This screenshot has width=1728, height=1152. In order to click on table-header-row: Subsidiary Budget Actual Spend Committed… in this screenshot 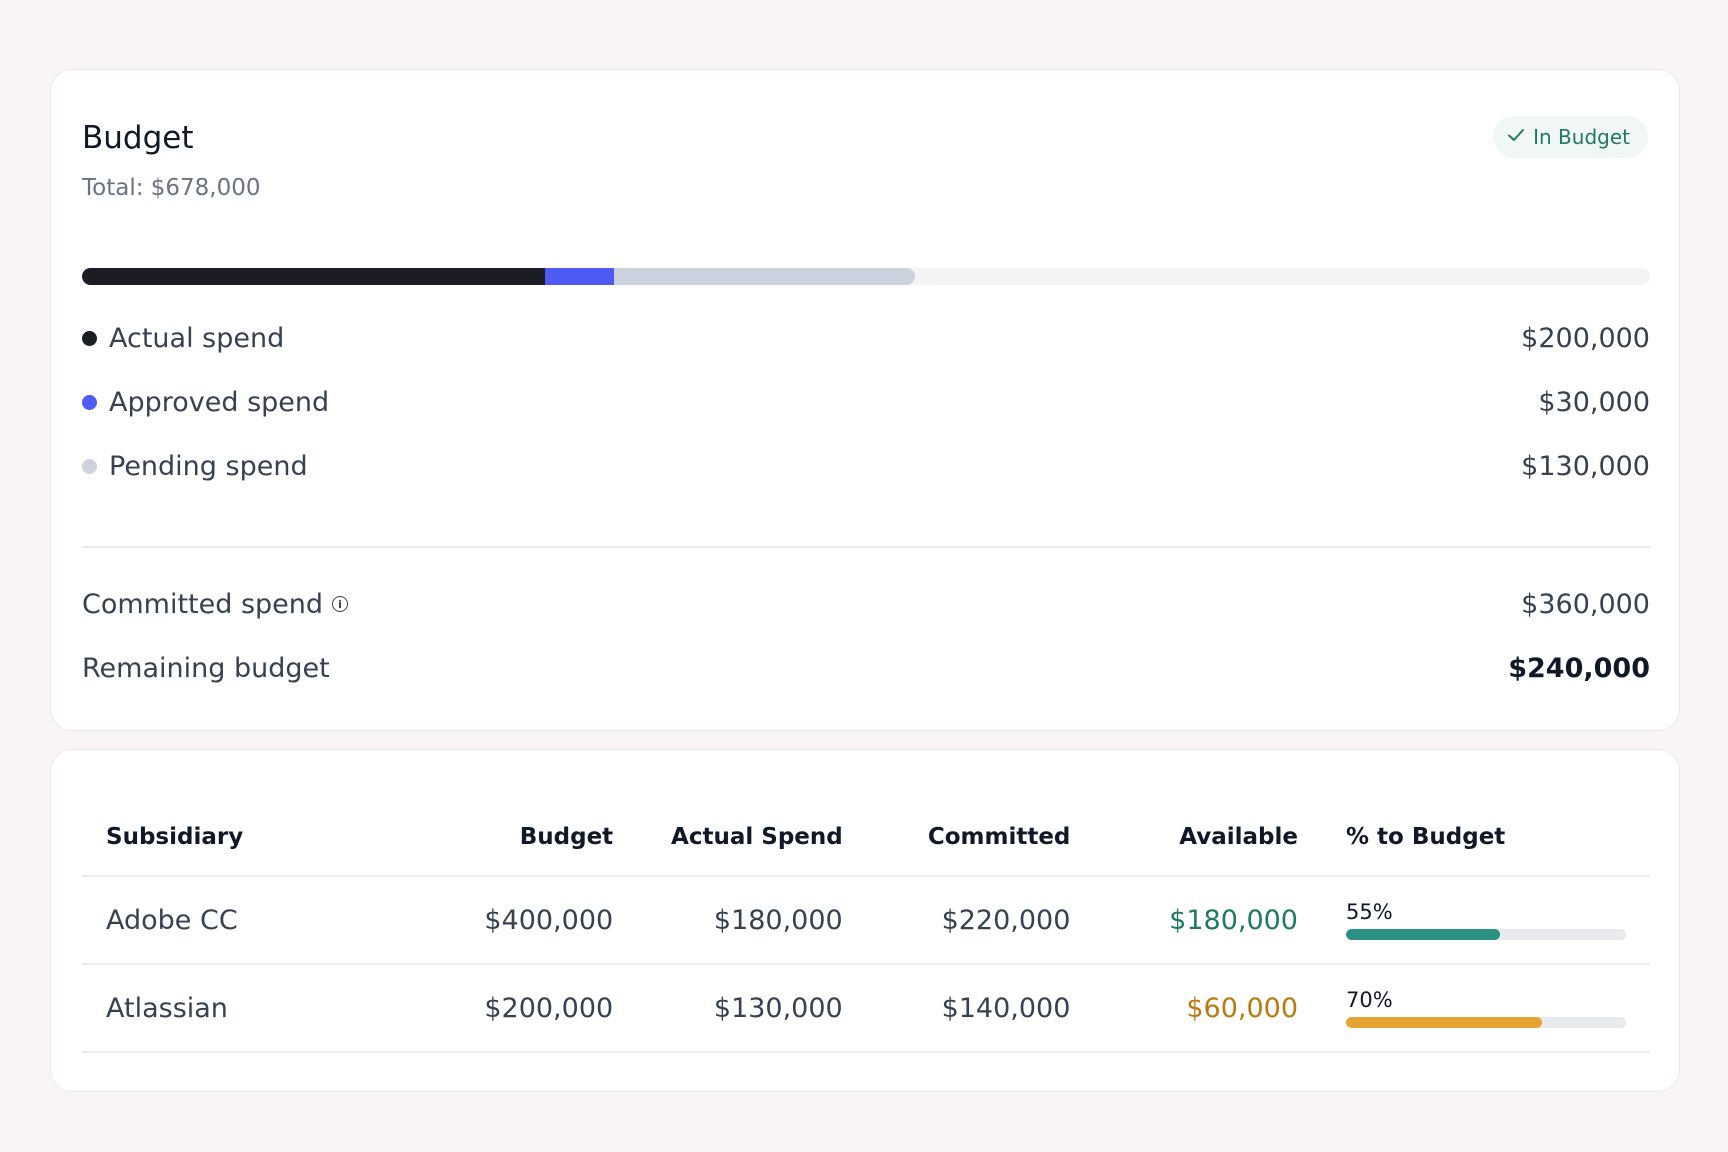, I will do `click(866, 837)`.